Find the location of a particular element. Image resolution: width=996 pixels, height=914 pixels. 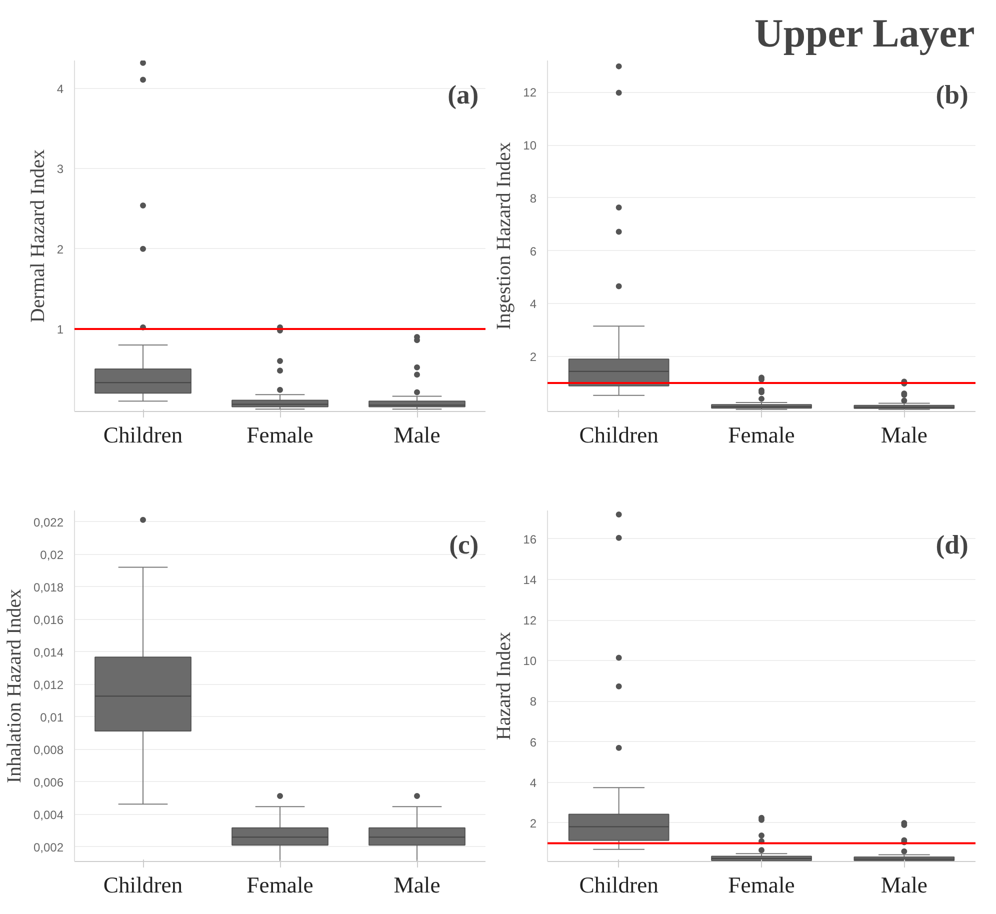

y-tick-label: 3 is located at coordinates (60, 169).